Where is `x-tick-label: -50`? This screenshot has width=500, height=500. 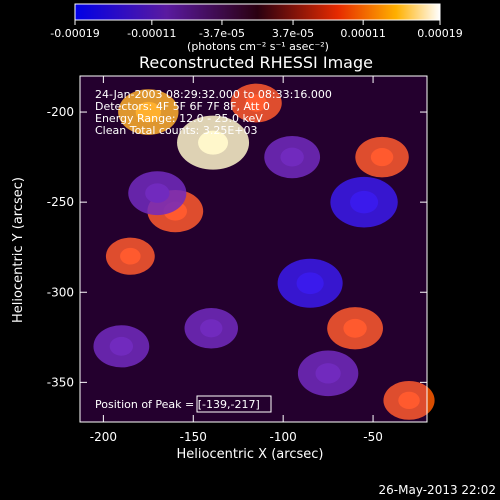 x-tick-label: -50 is located at coordinates (373, 437).